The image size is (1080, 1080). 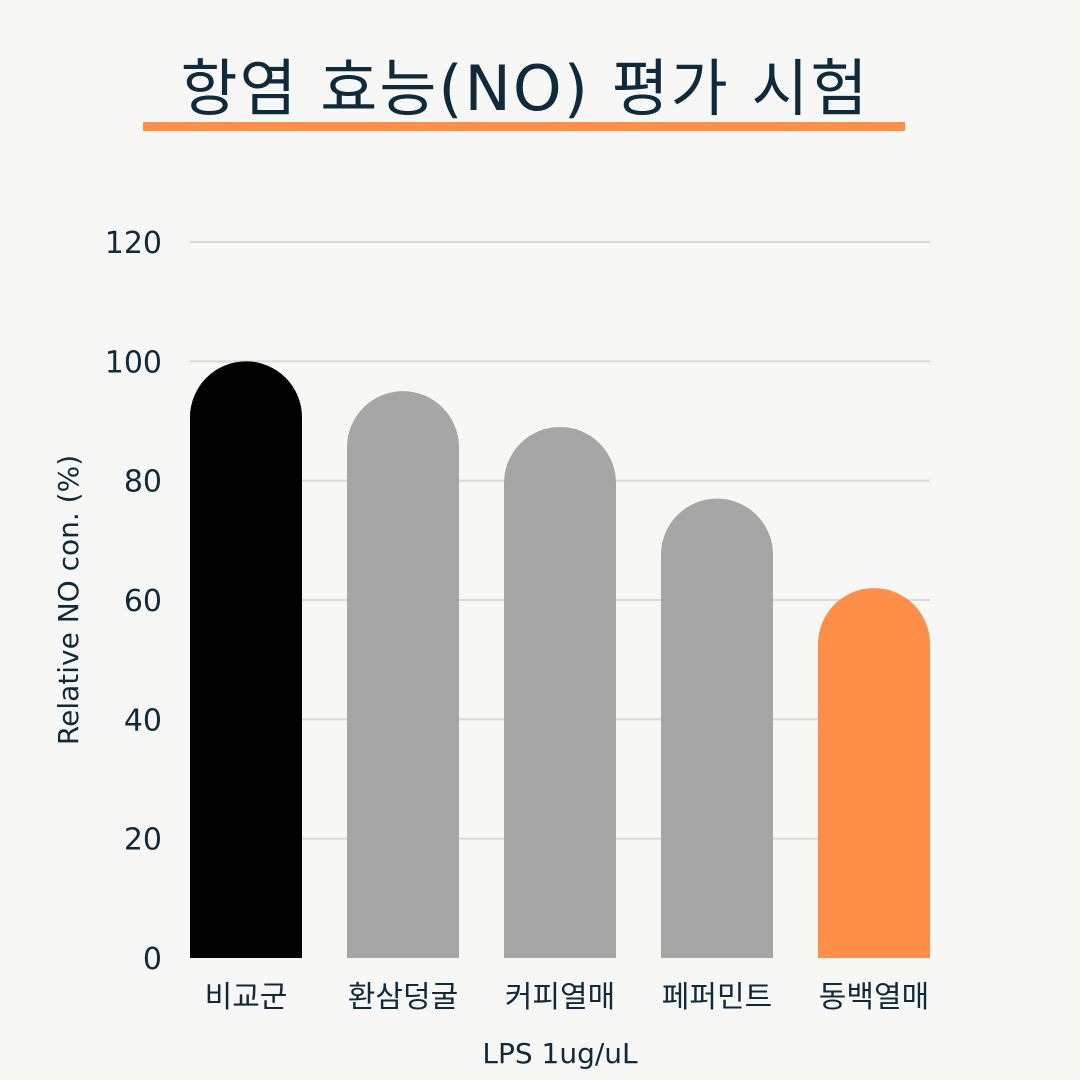 I want to click on x-category-label: 커피열매, so click(x=560, y=997).